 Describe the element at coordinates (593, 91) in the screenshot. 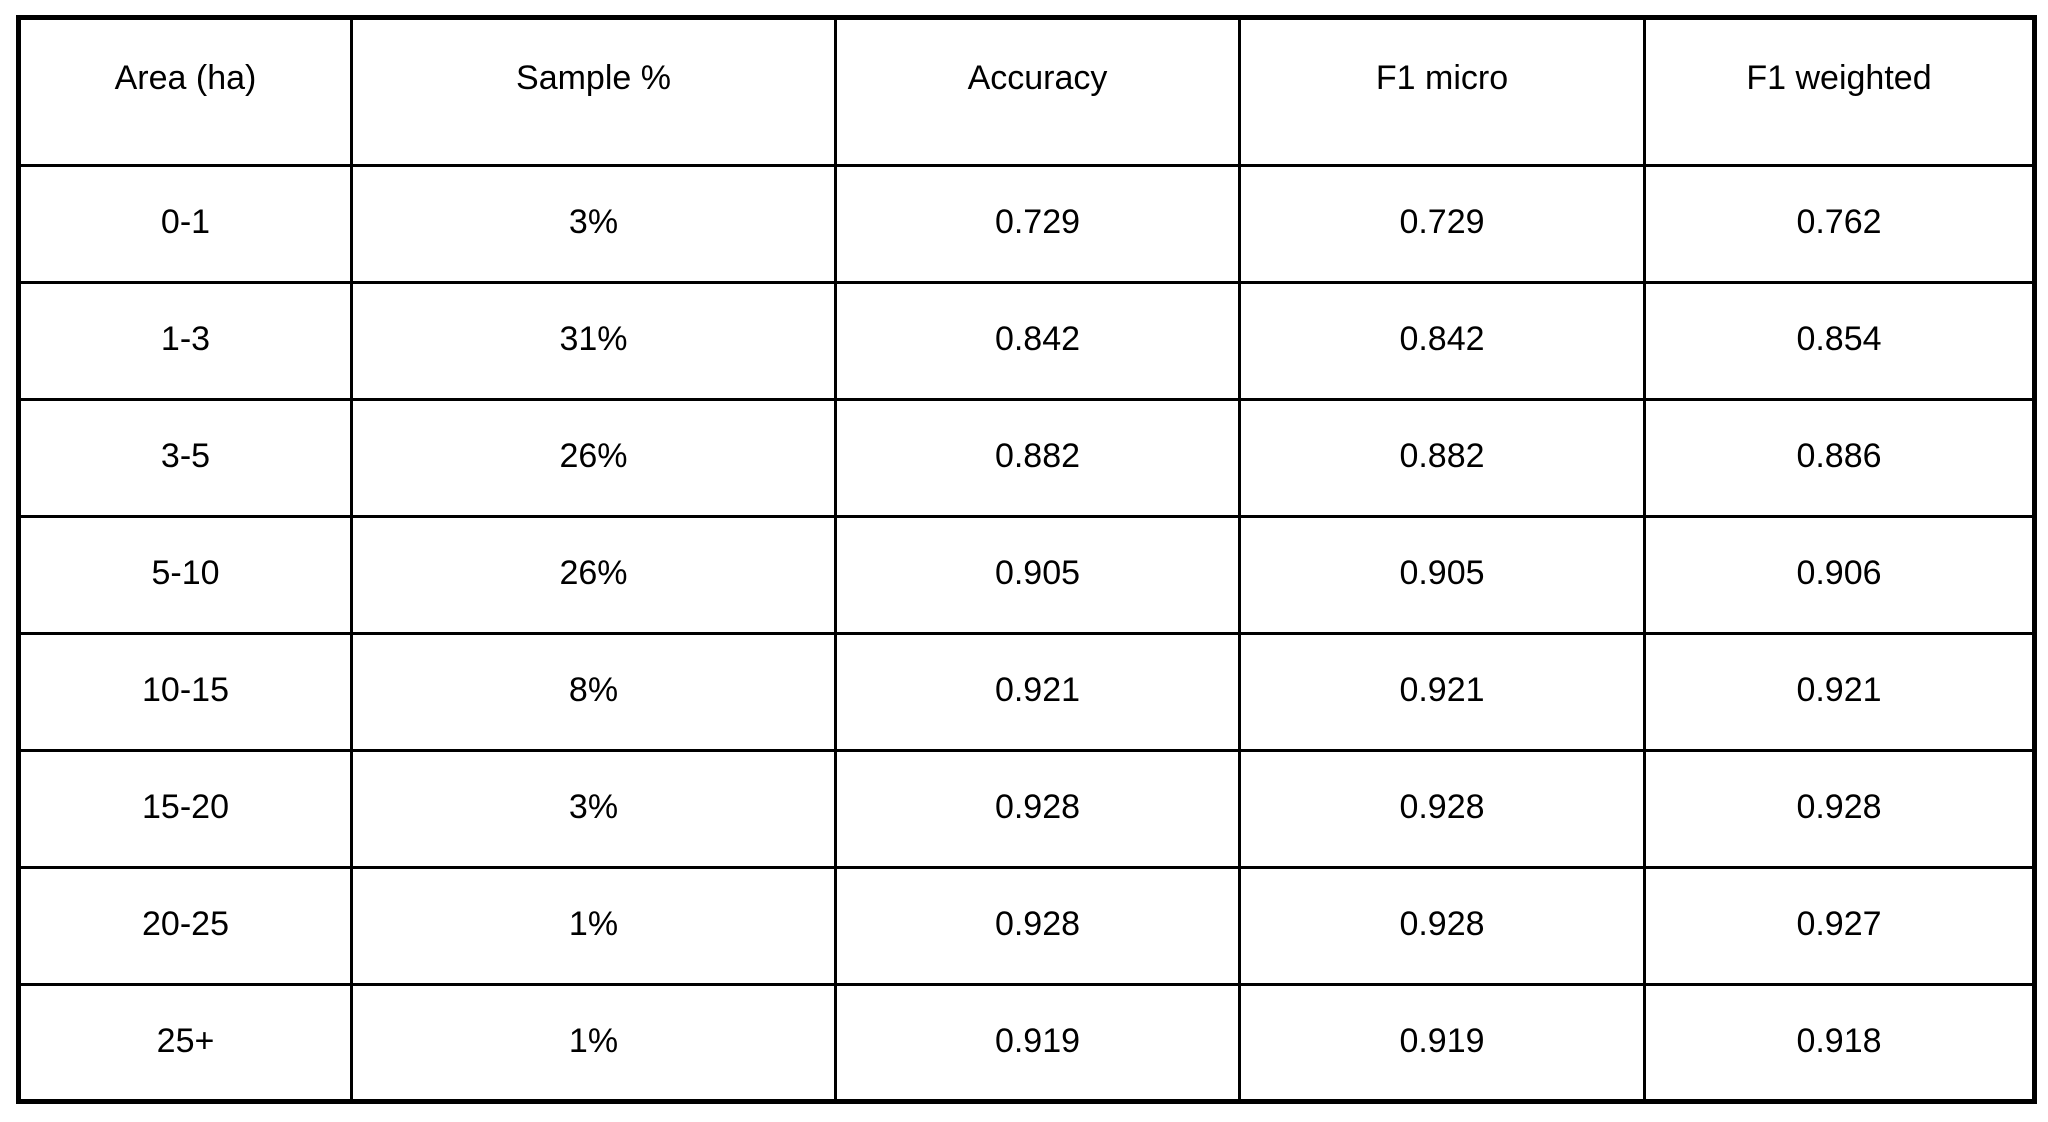

I see `column-header: Sample %` at that location.